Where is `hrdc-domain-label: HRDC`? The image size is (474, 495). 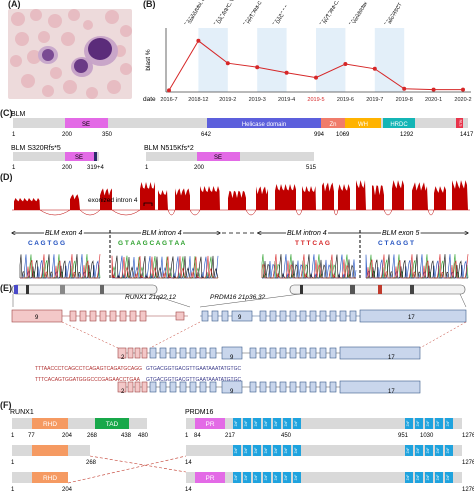 hrdc-domain-label: HRDC is located at coordinates (399, 125).